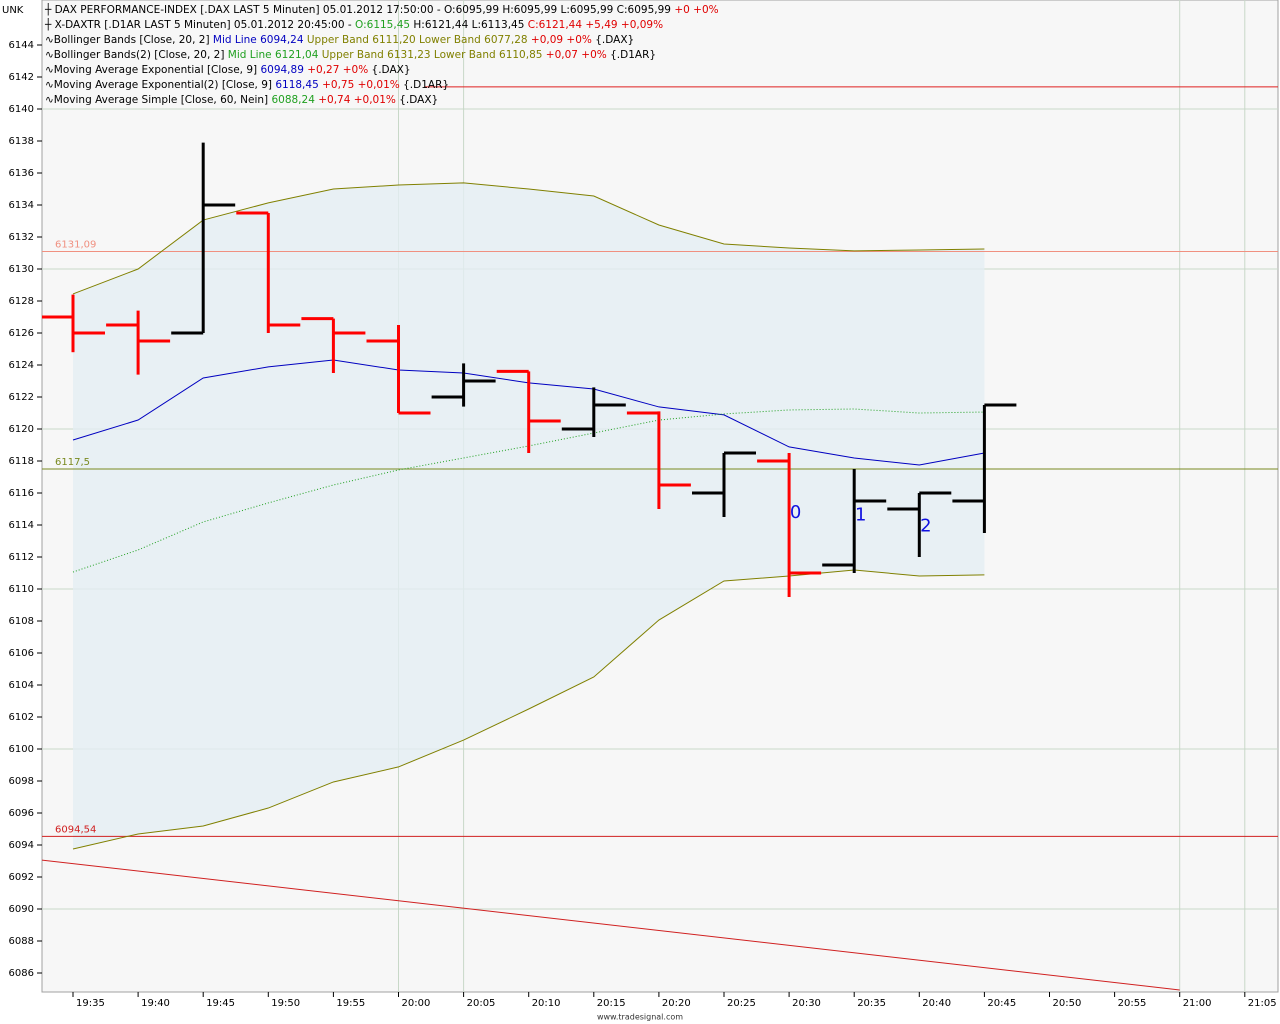 The width and height of the screenshot is (1280, 1024). I want to click on y-tick-label: 6114, so click(21, 525).